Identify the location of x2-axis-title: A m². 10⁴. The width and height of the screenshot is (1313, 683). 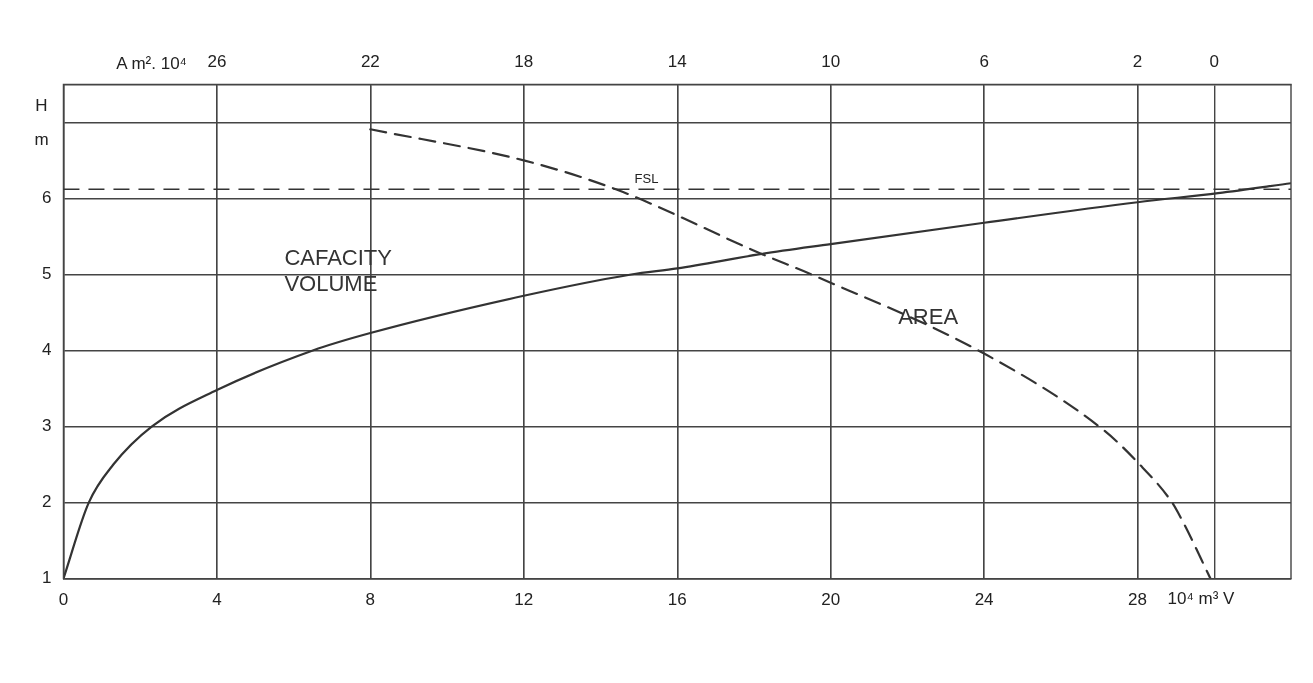
(151, 63).